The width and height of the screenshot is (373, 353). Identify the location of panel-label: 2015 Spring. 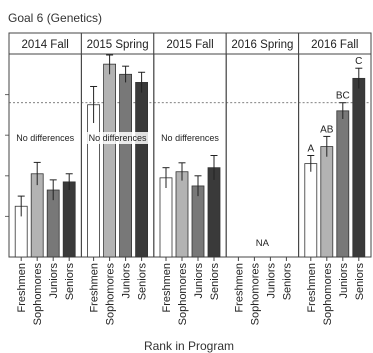
(118, 45).